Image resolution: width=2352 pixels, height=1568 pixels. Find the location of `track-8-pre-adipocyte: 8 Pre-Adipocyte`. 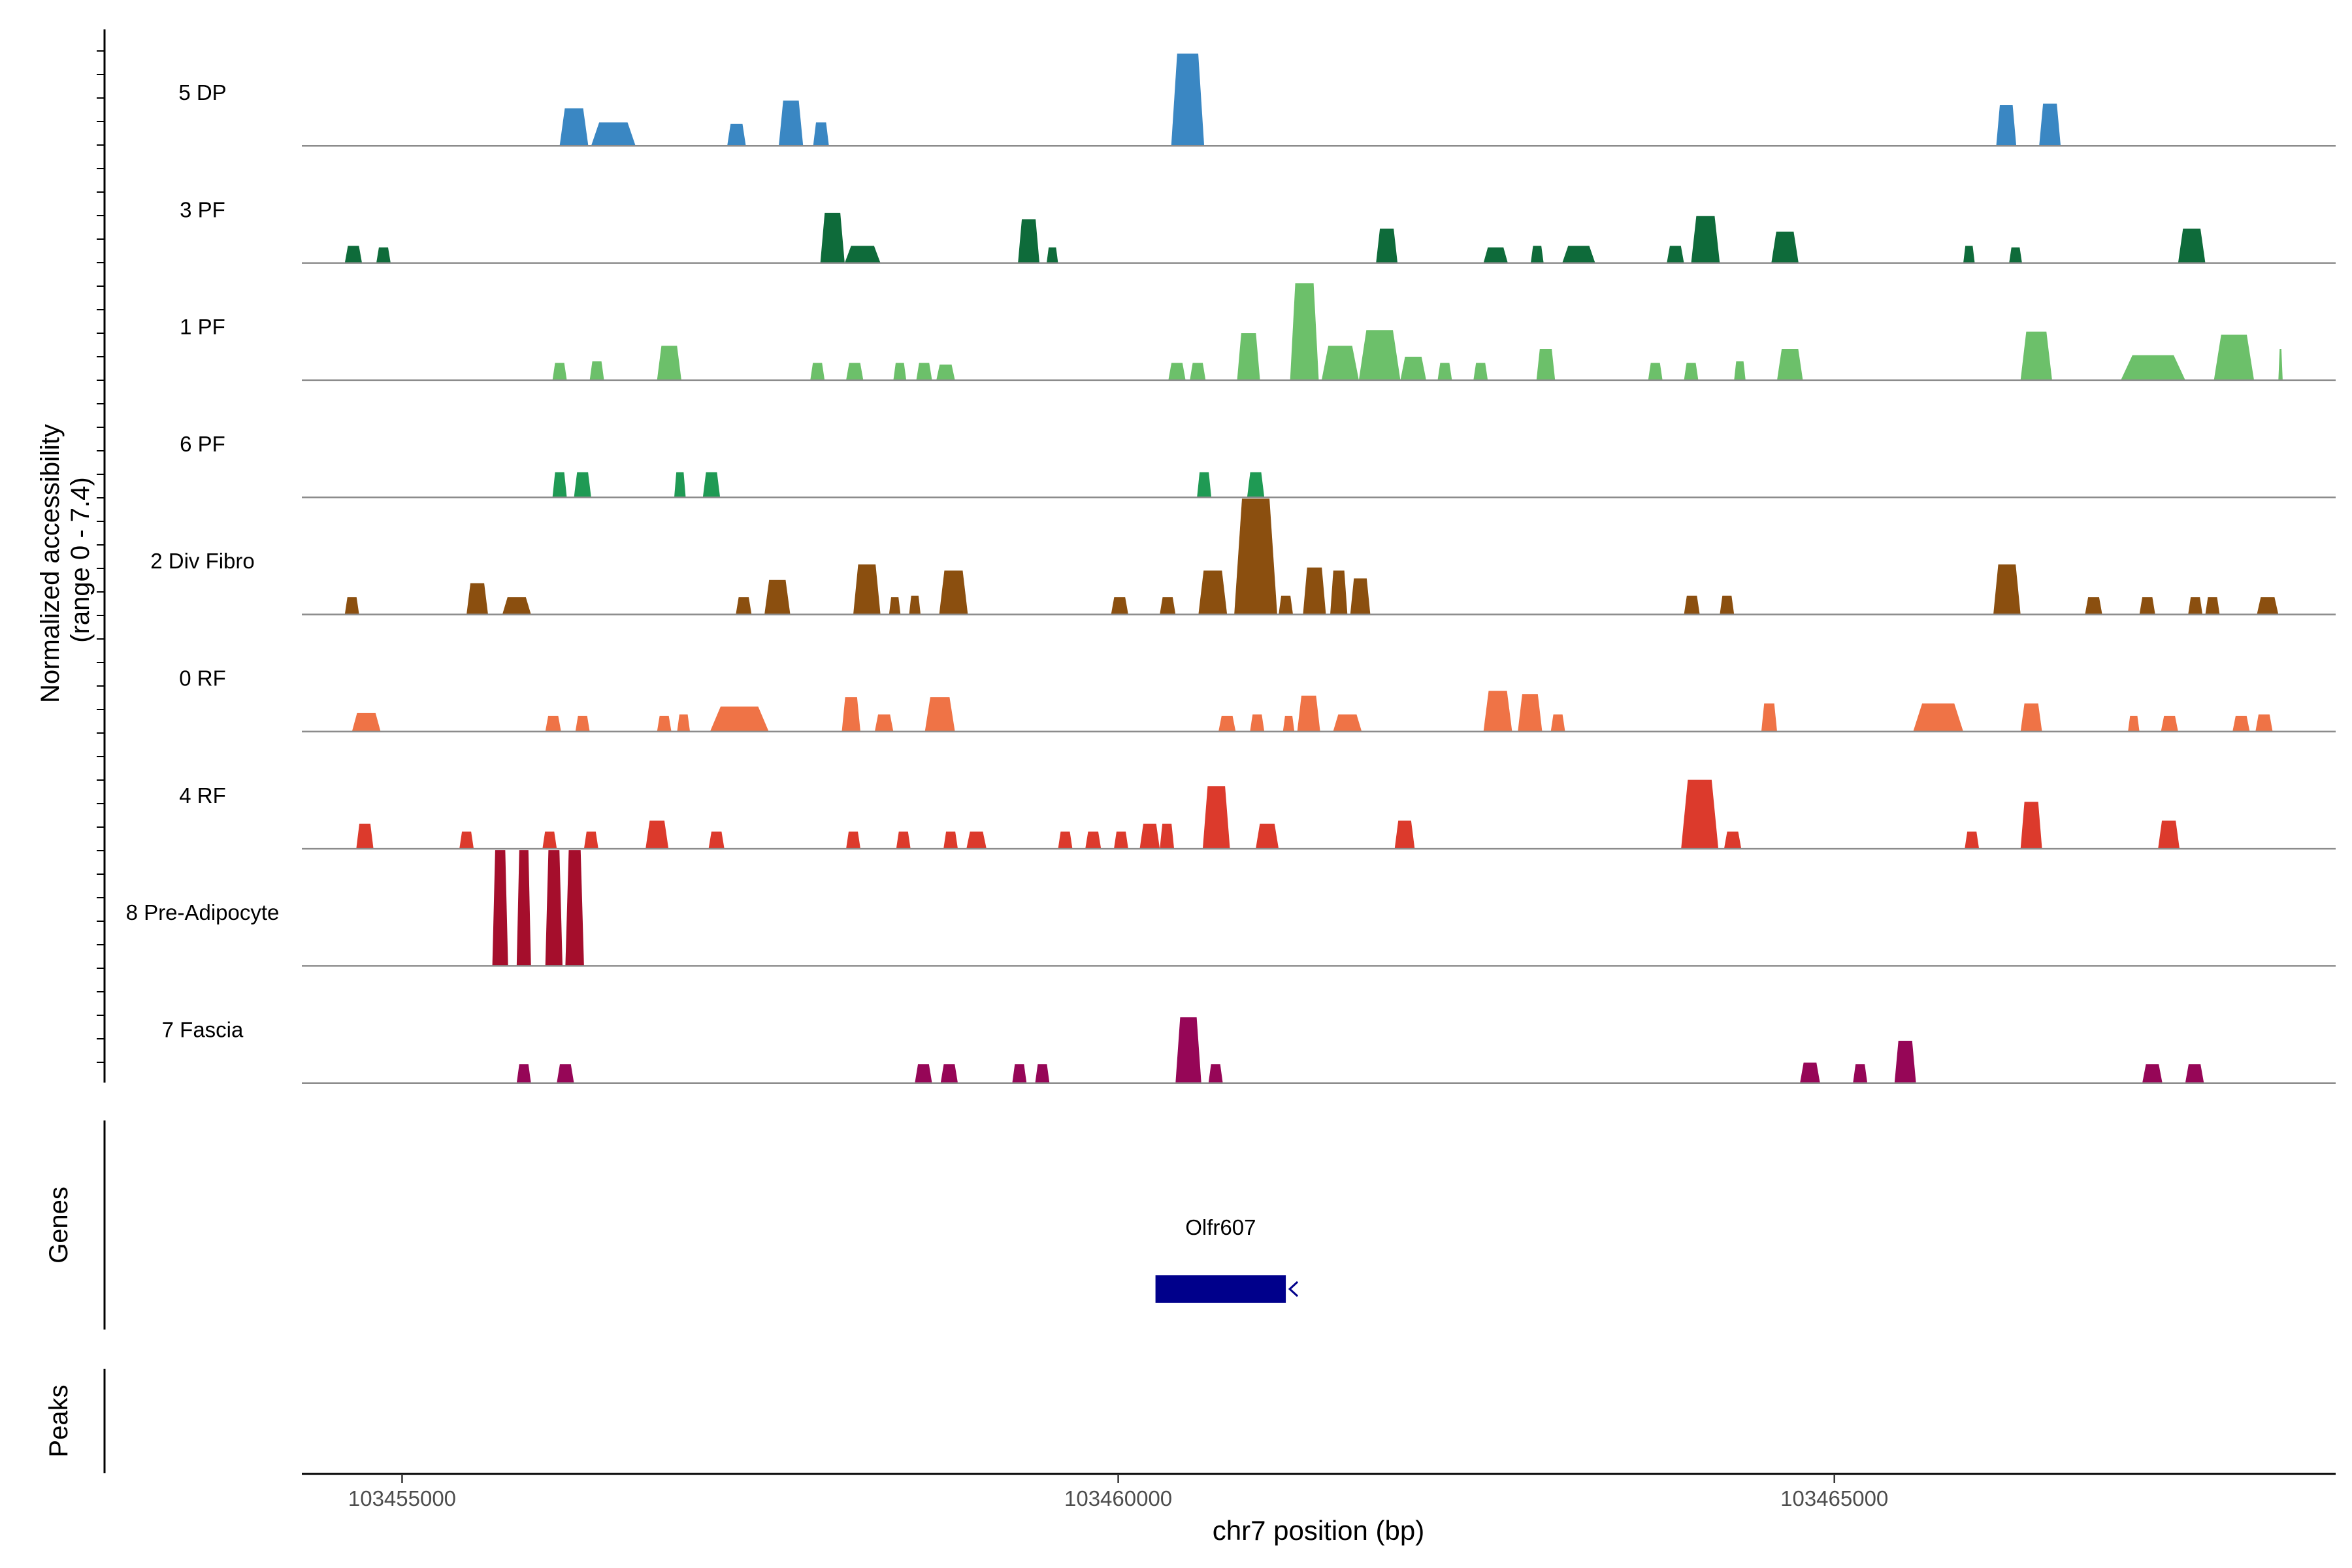

track-8-pre-adipocyte: 8 Pre-Adipocyte is located at coordinates (1231, 908).